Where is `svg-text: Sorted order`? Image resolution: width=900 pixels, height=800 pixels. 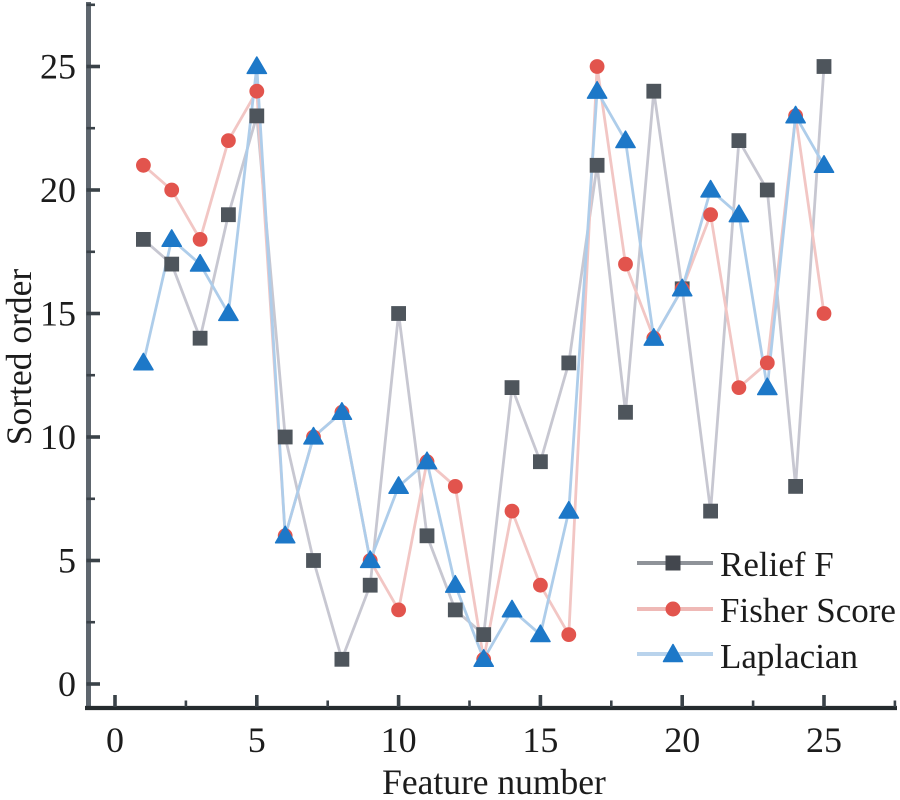 svg-text: Sorted order is located at coordinates (19, 357).